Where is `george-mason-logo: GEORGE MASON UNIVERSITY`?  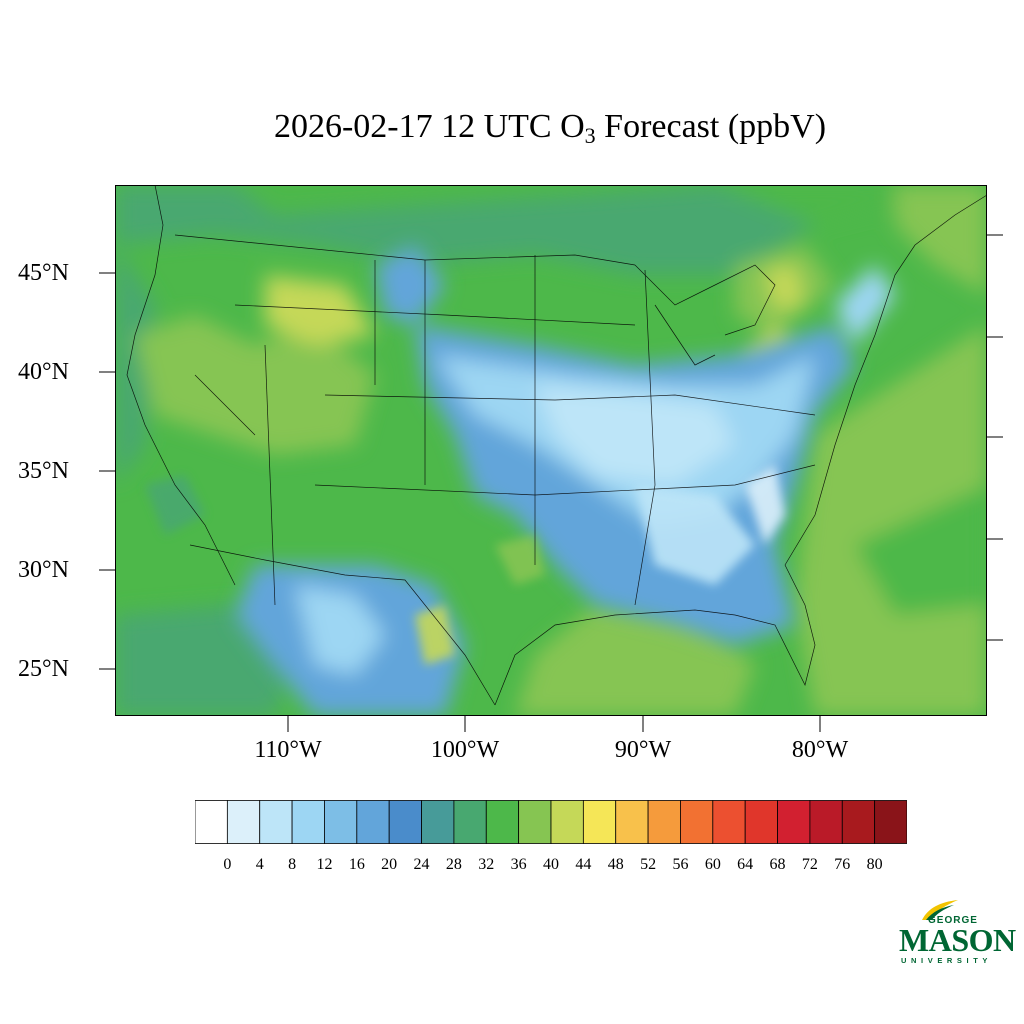 george-mason-logo: GEORGE MASON UNIVERSITY is located at coordinates (957, 933).